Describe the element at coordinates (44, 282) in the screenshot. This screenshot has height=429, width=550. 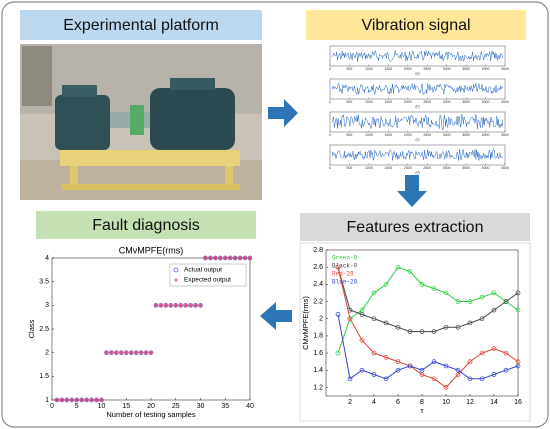
I see `y-tick-label: 3.5` at that location.